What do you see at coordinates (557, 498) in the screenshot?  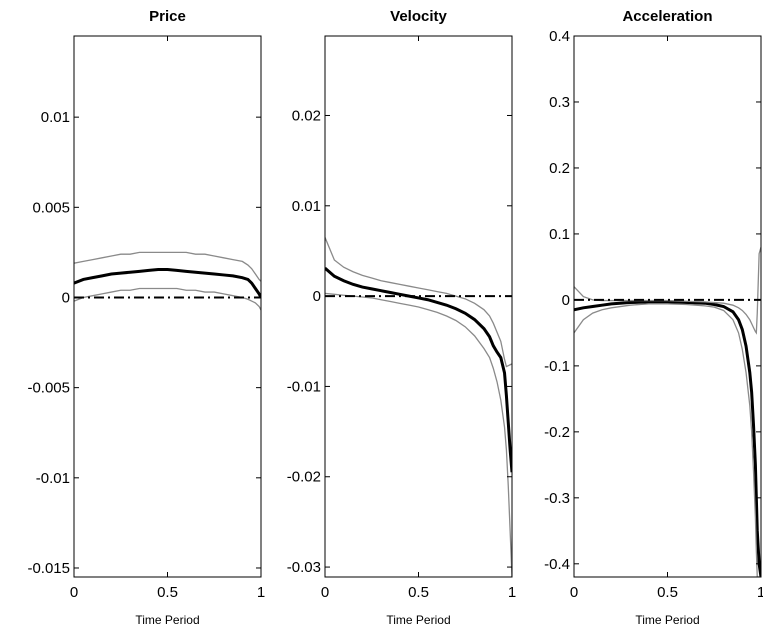 I see `y-tick-label: -0.3` at bounding box center [557, 498].